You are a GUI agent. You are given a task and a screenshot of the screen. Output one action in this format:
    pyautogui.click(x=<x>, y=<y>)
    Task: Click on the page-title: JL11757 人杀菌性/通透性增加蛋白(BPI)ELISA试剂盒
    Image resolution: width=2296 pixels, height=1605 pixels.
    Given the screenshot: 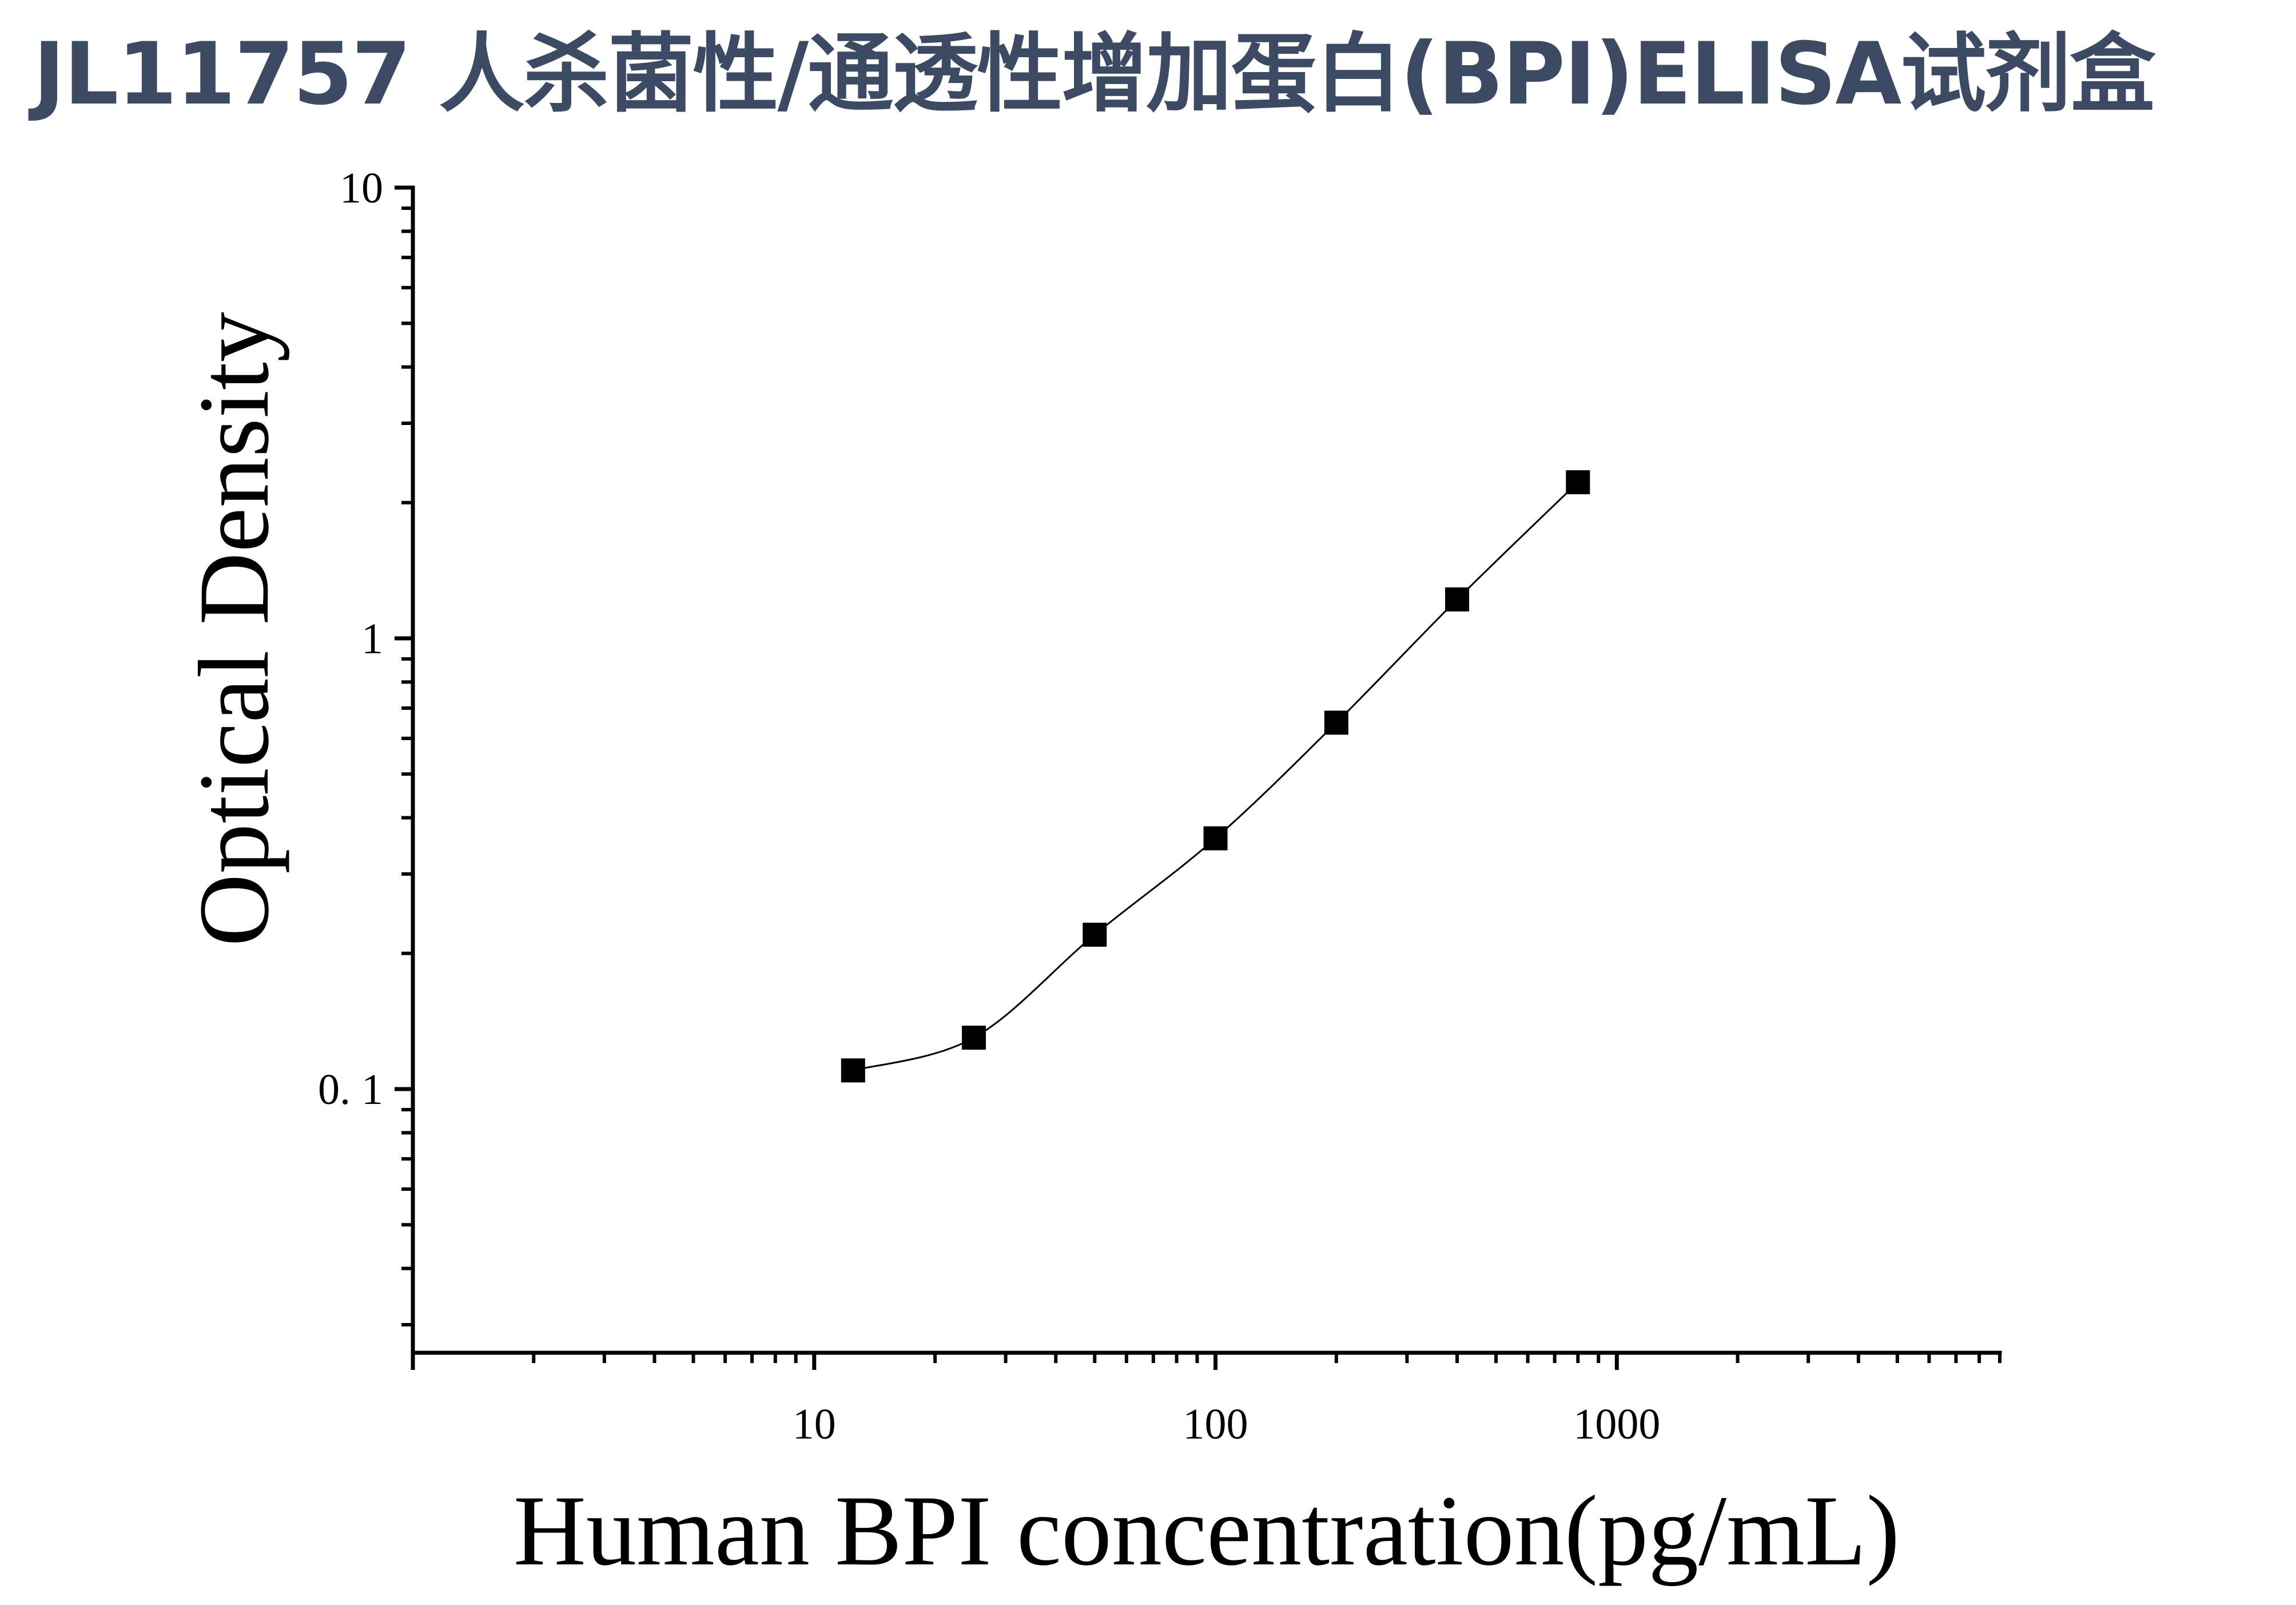 What is the action you would take?
    pyautogui.click(x=1094, y=74)
    